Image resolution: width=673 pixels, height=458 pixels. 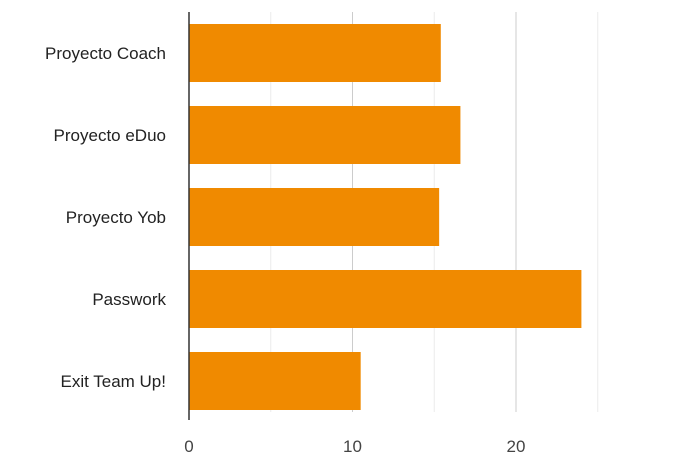 I want to click on category-label: Proyecto Coach, so click(x=105, y=53).